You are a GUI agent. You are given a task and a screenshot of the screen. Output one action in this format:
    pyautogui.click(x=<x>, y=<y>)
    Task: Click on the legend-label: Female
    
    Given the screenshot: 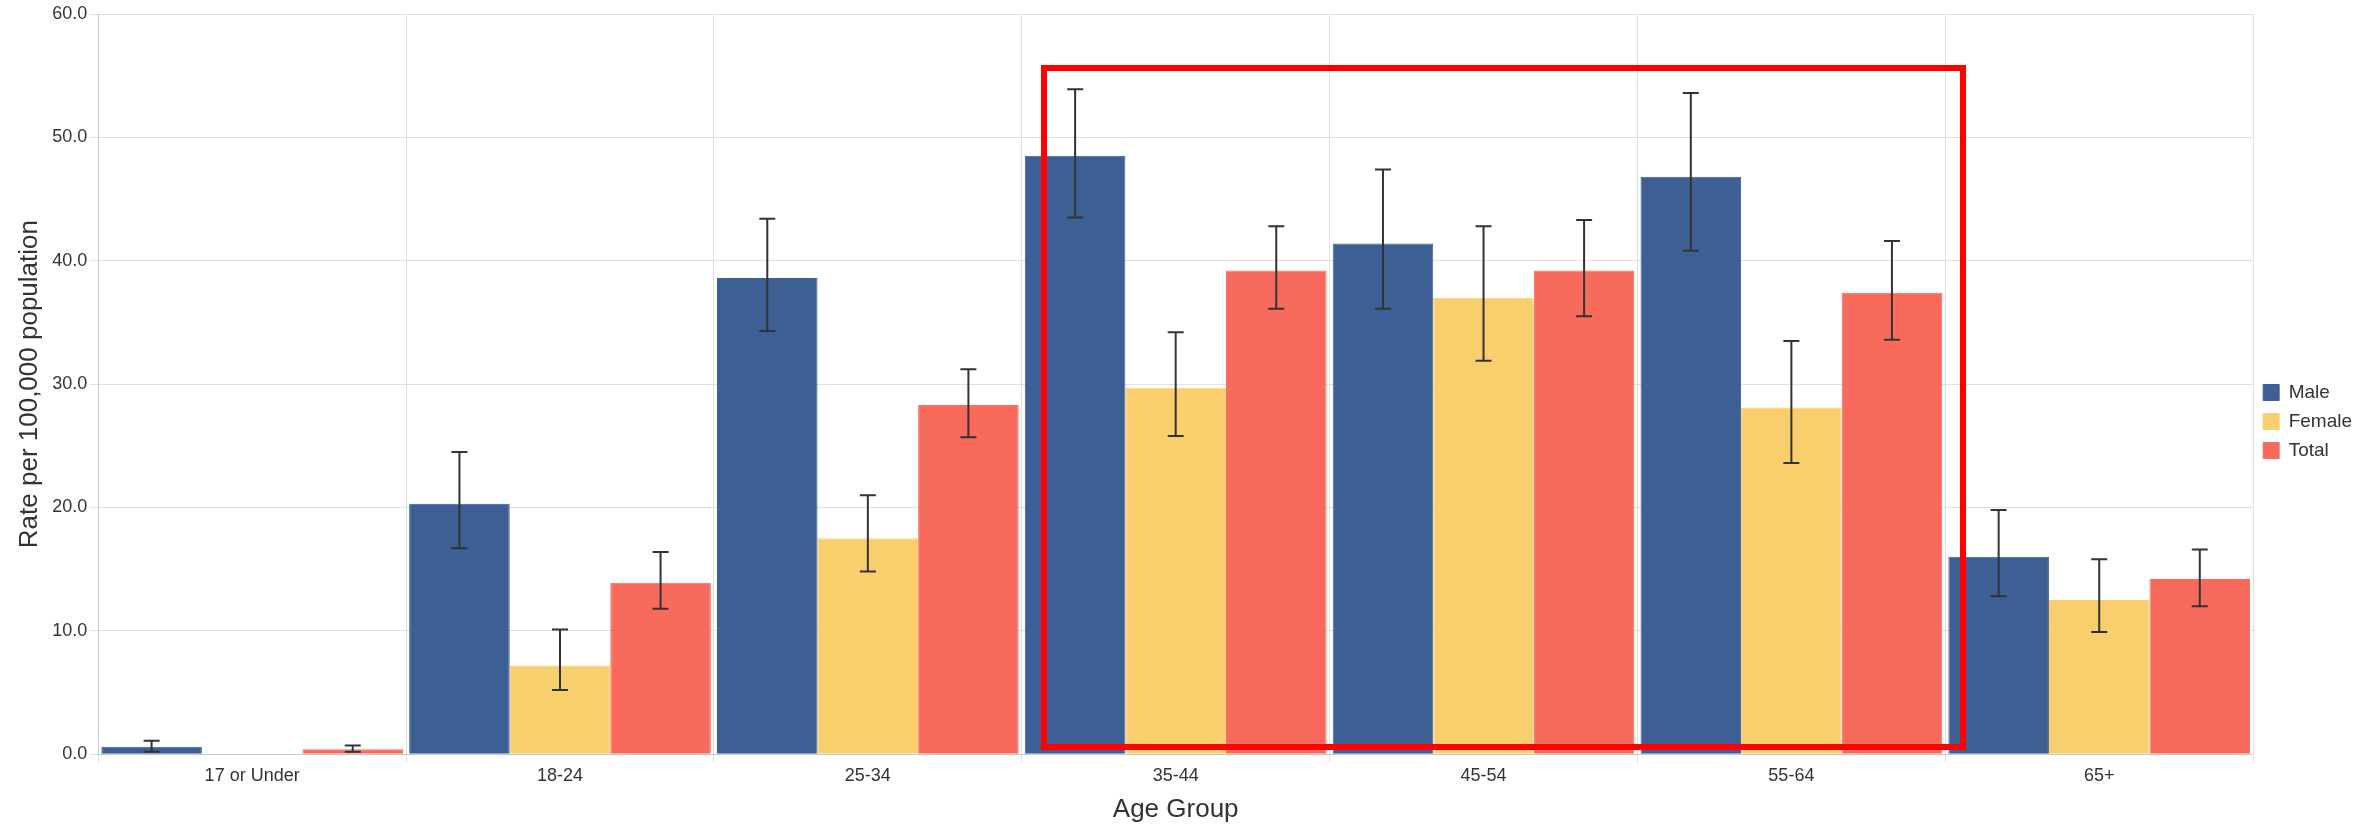 What is the action you would take?
    pyautogui.click(x=2320, y=420)
    